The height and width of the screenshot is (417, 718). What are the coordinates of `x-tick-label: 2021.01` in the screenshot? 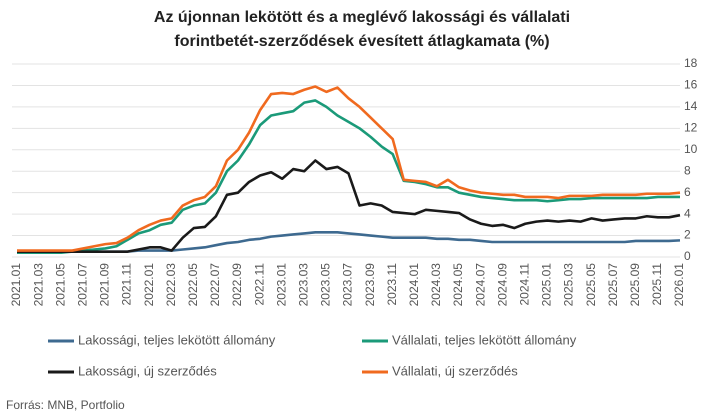 It's located at (16, 285).